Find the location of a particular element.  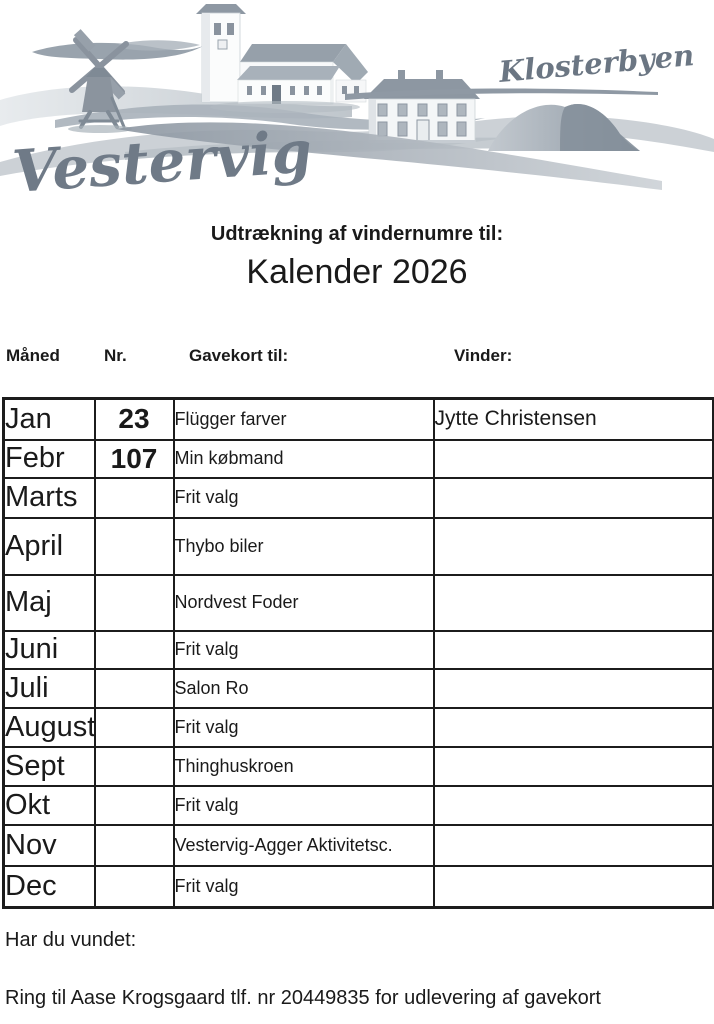

month-cell: Dec is located at coordinates (49, 886).